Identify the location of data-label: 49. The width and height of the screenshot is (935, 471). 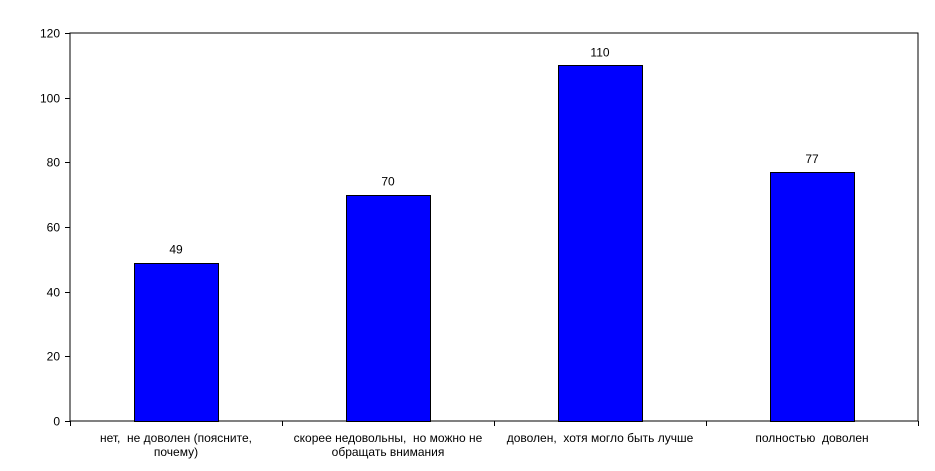
(176, 250).